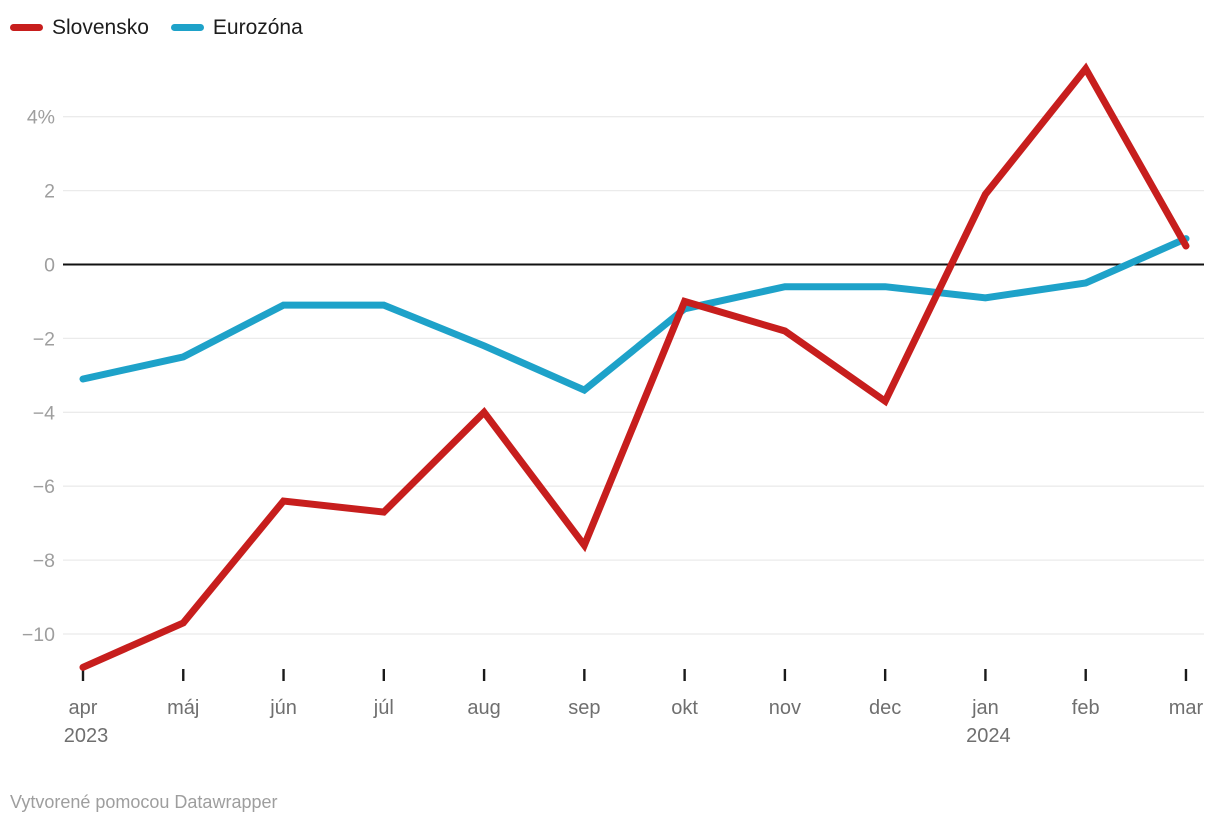 The width and height of the screenshot is (1220, 826). Describe the element at coordinates (49, 266) in the screenshot. I see `y-axis-tick-label: 0` at that location.